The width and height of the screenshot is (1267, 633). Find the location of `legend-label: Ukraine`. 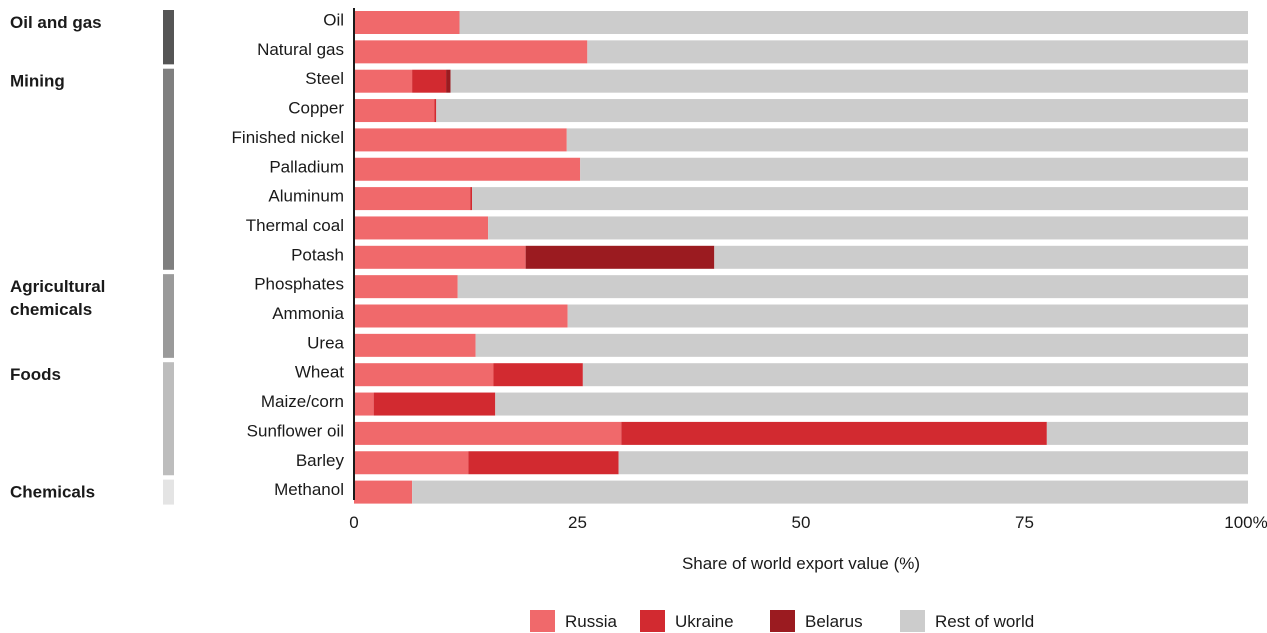

legend-label: Ukraine is located at coordinates (704, 621).